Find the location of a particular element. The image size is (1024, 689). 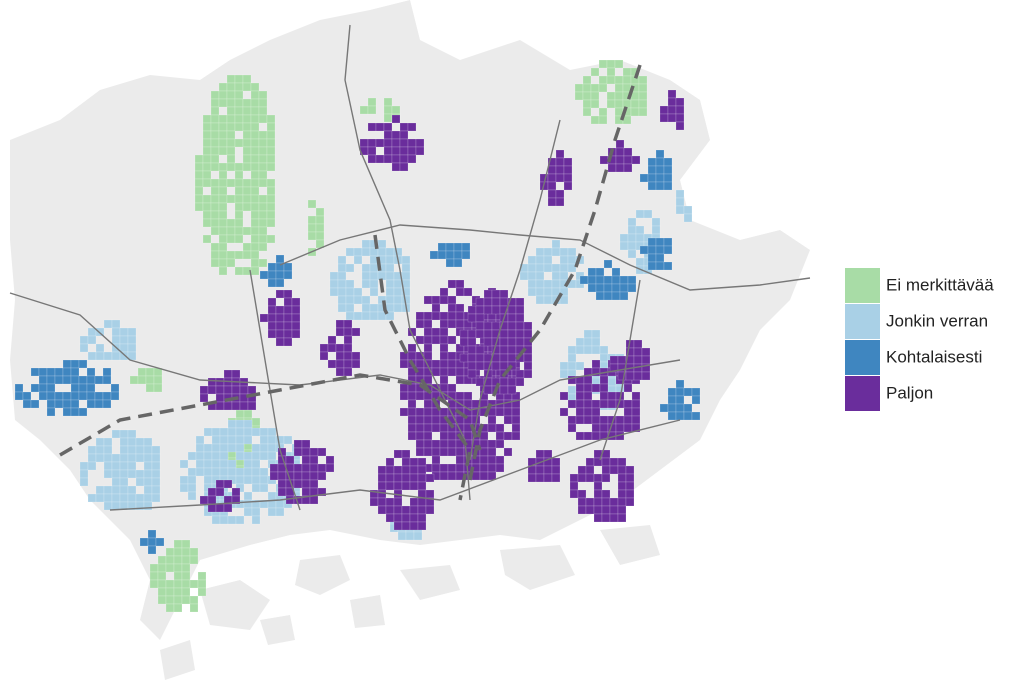

rail is located at coordinates (555, 272).